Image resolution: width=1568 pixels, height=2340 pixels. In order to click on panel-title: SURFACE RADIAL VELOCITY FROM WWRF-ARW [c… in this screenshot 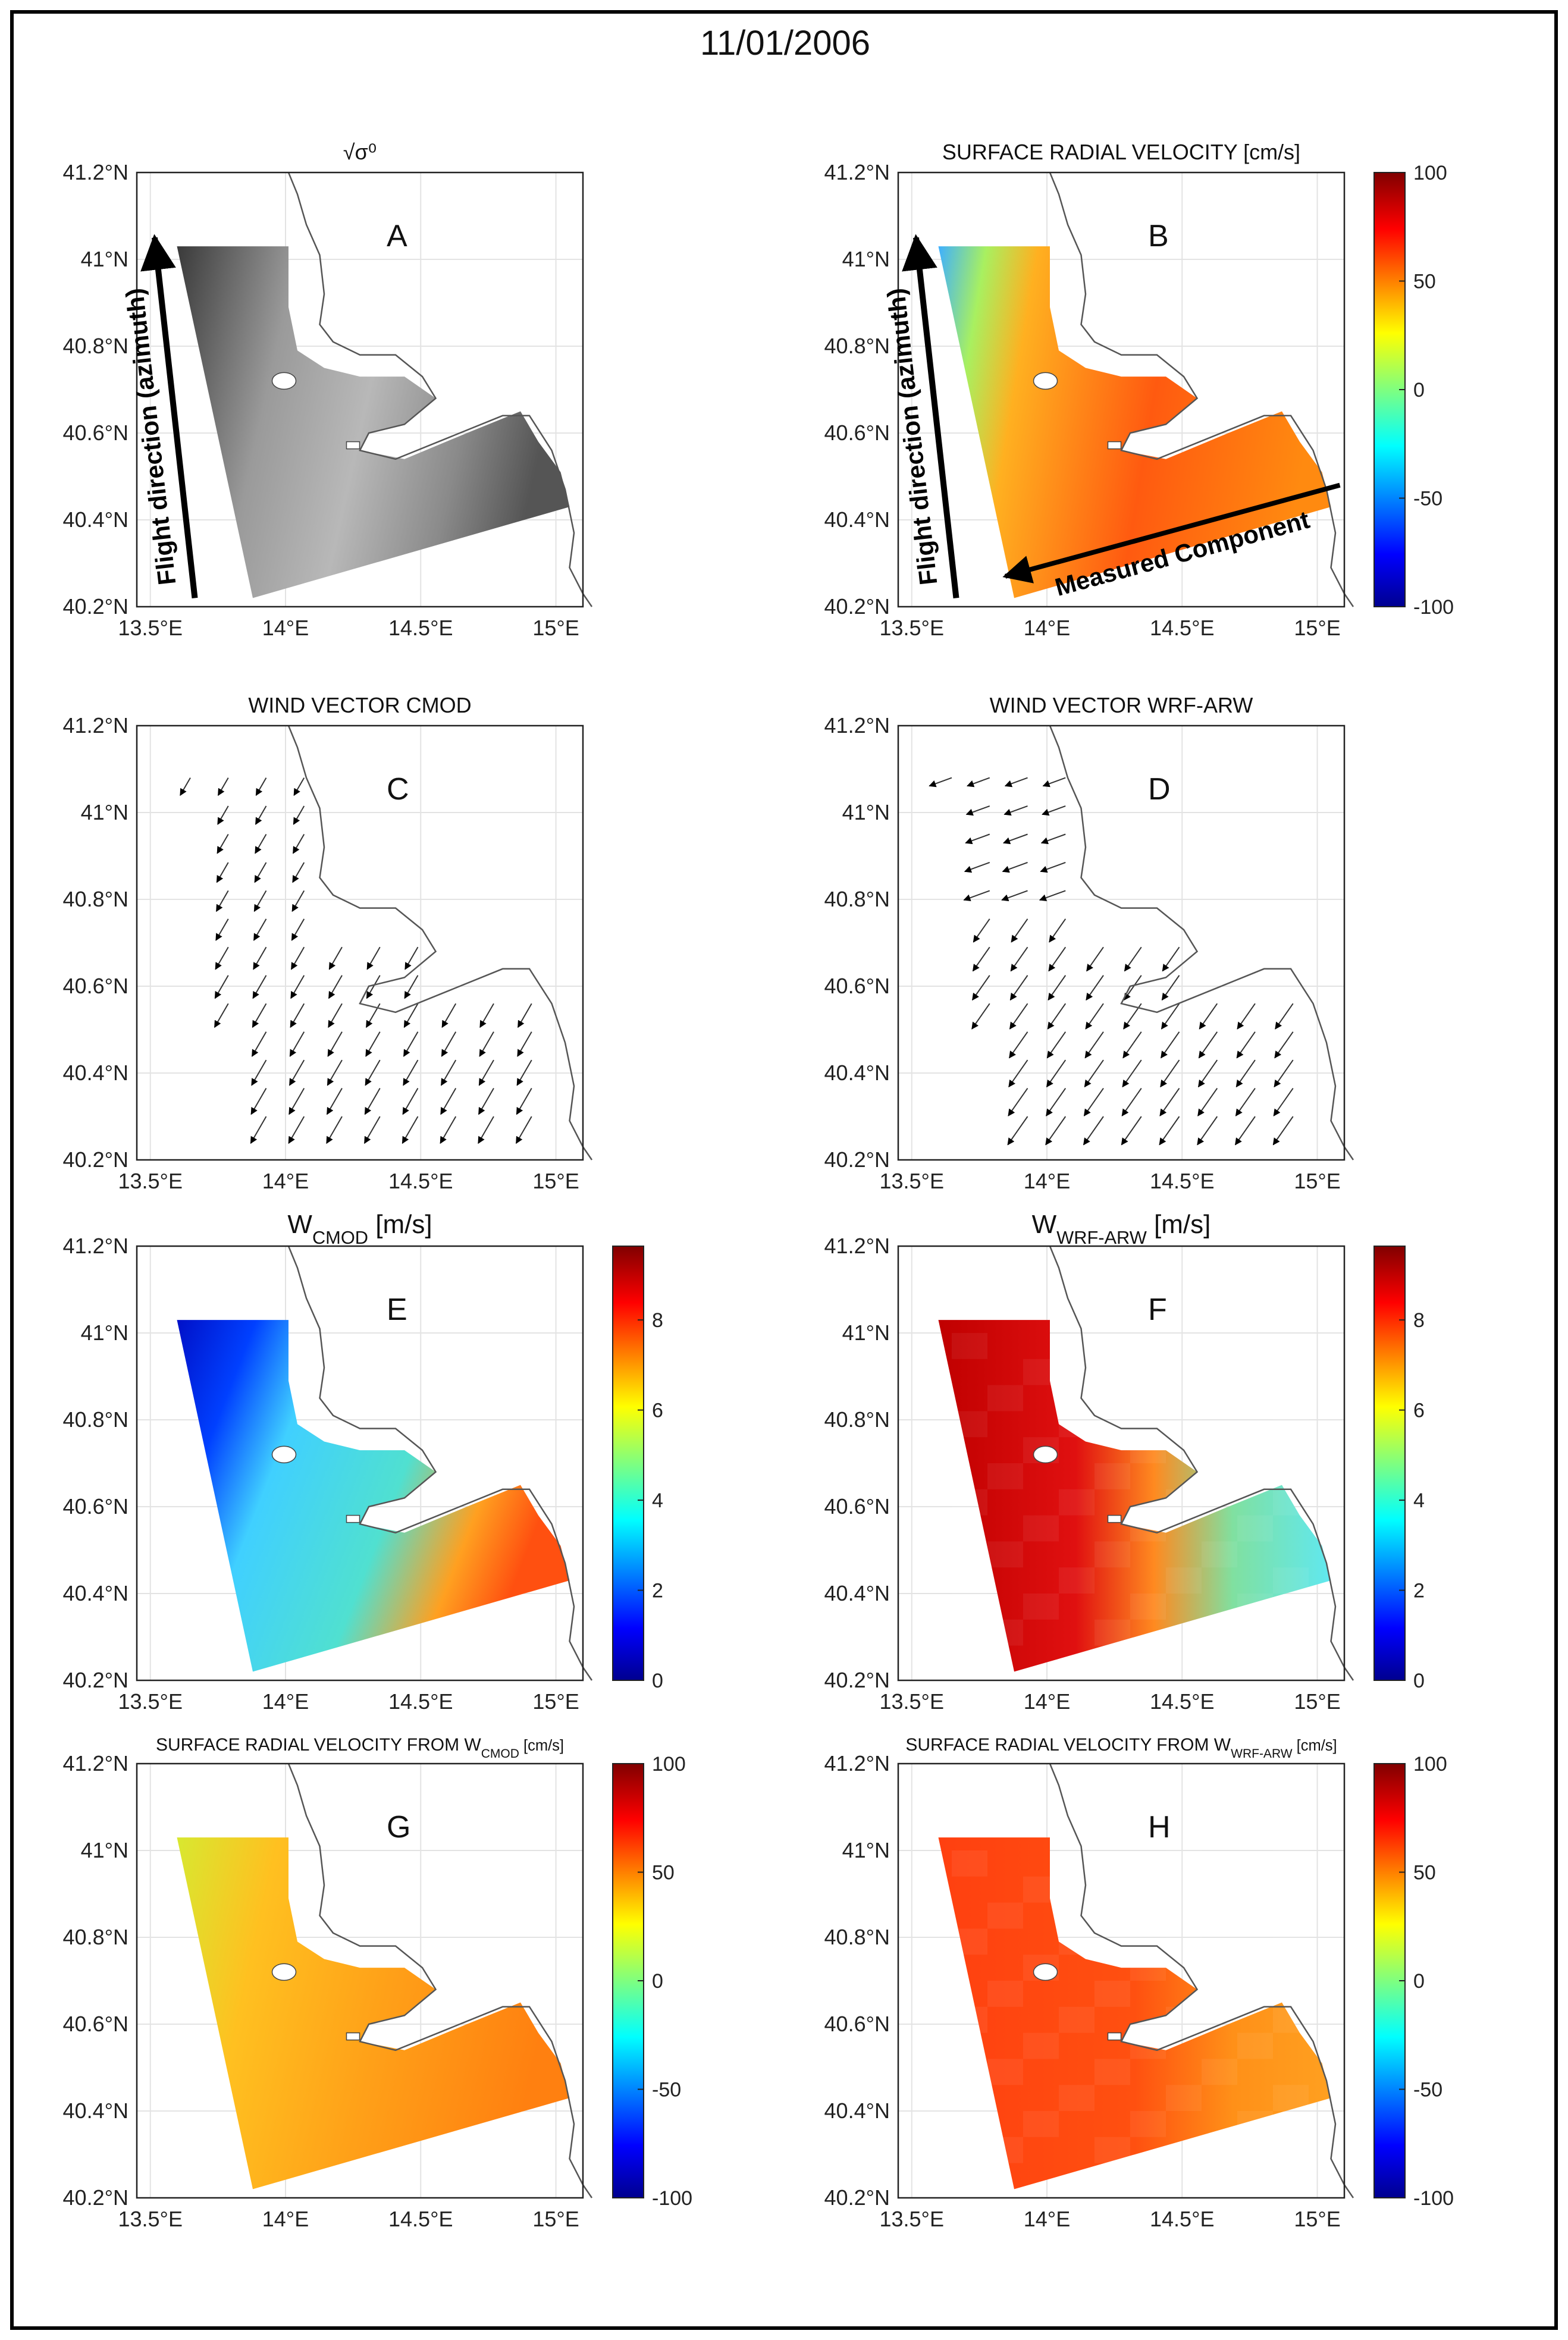, I will do `click(1121, 1748)`.